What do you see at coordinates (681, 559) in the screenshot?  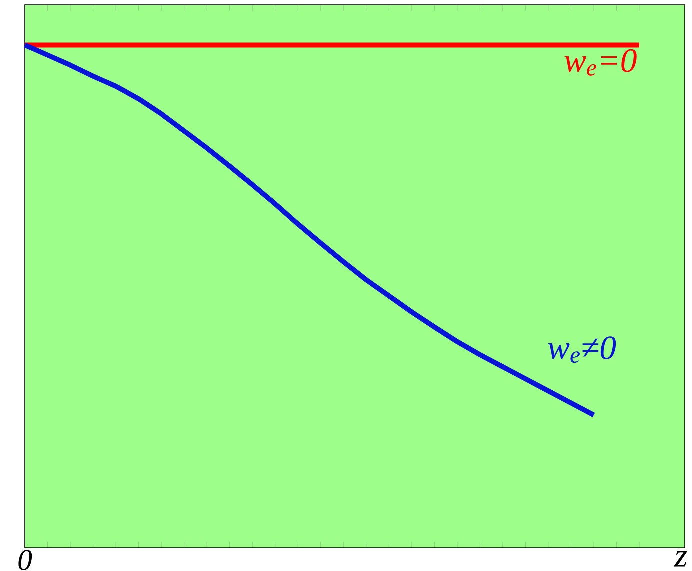 I see `x-axis-title: z` at bounding box center [681, 559].